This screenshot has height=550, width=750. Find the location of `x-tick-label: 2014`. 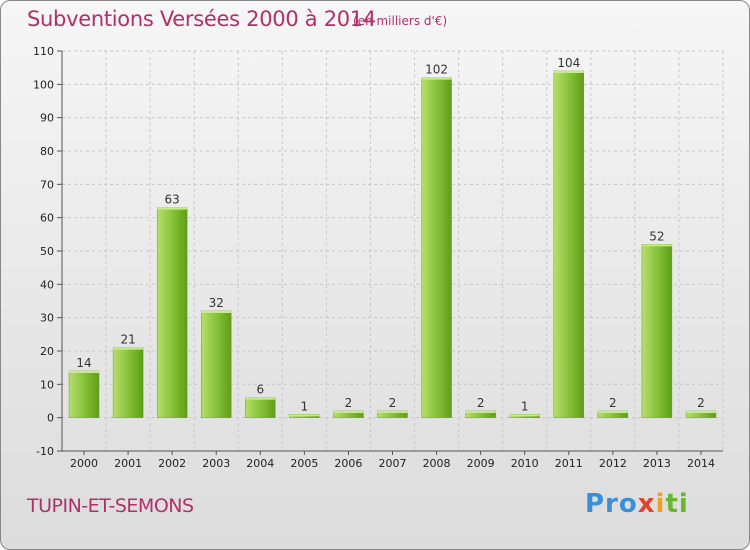

x-tick-label: 2014 is located at coordinates (701, 463).